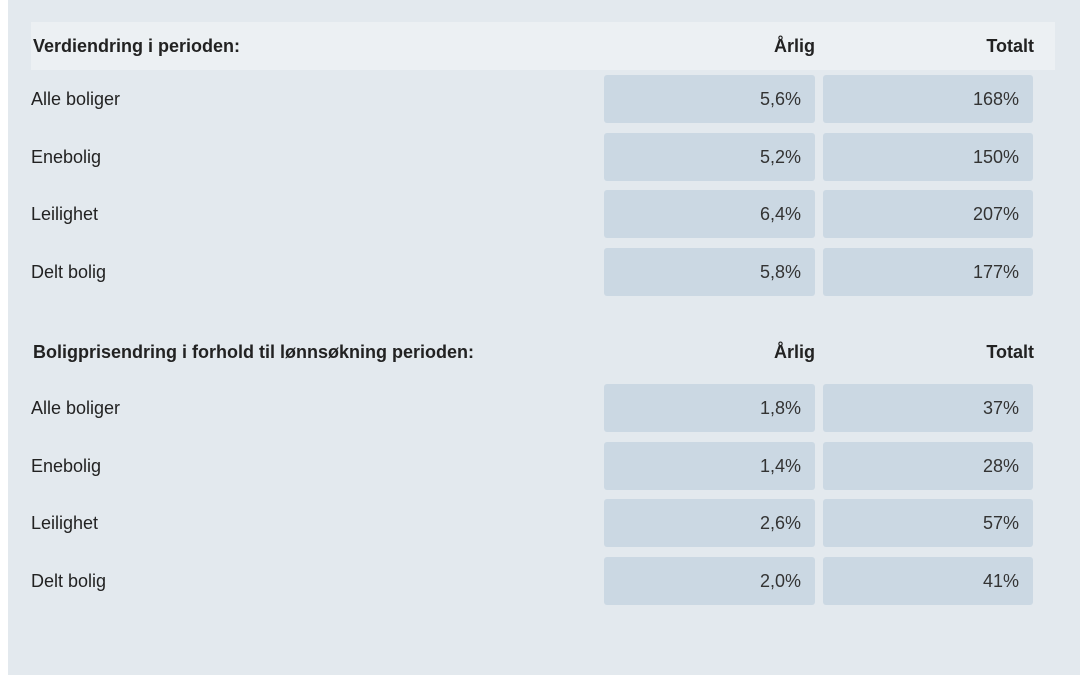  I want to click on table-row: Enebolig 5,2% 150%, so click(544, 157).